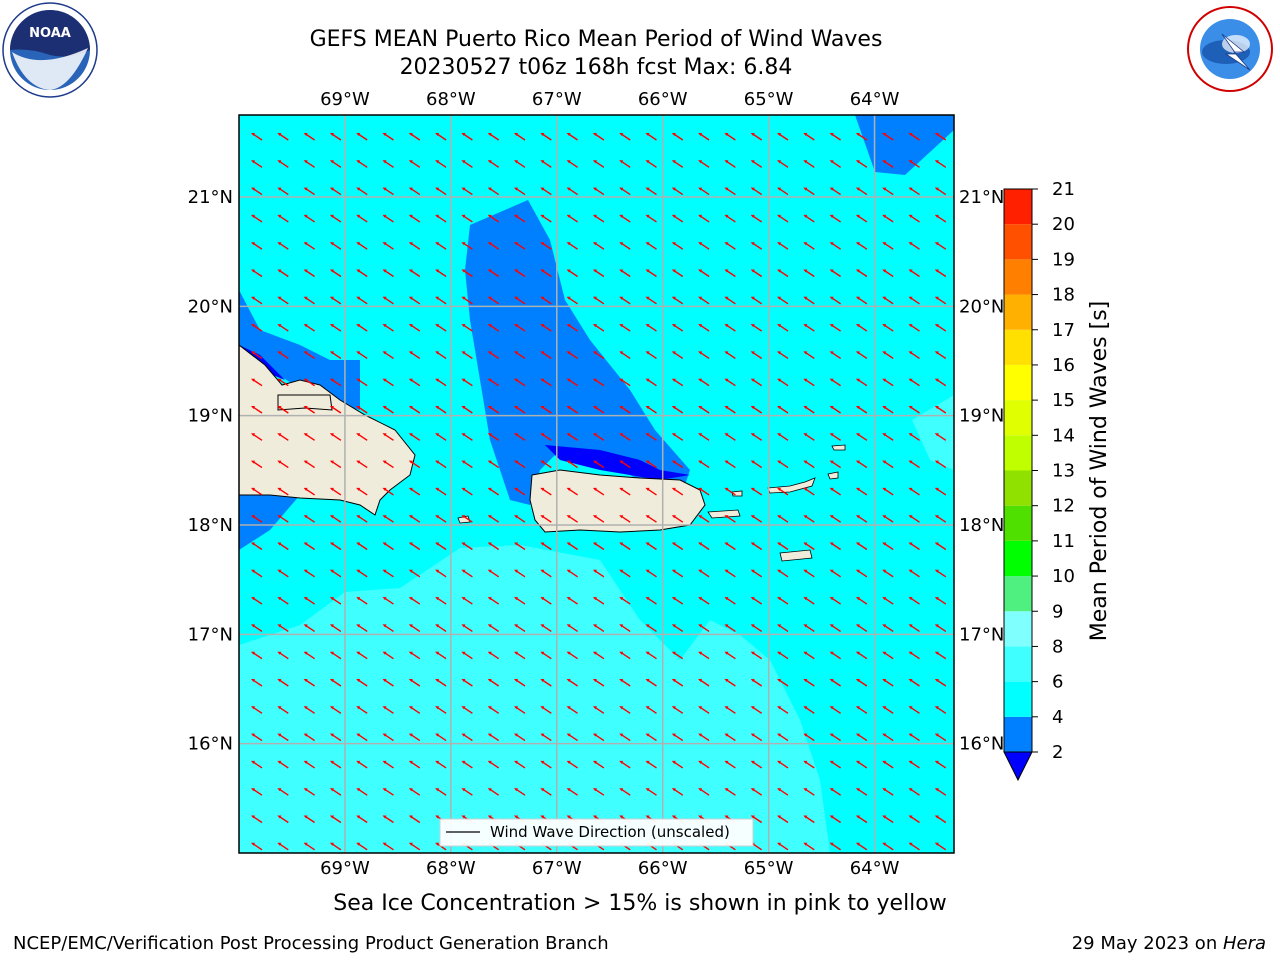 The image size is (1280, 960). Describe the element at coordinates (345, 868) in the screenshot. I see `lon-label-bottom: 69°W` at that location.